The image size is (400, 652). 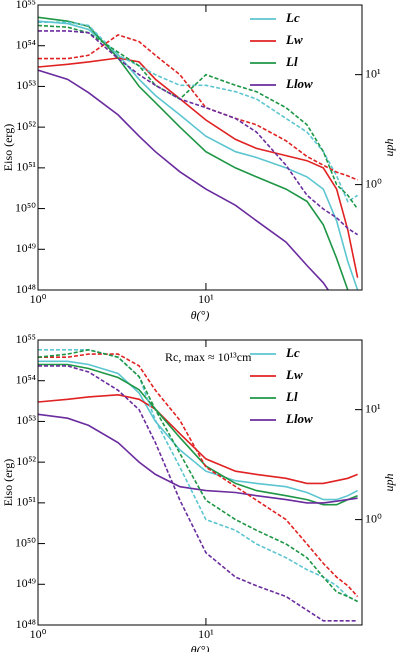 I want to click on annotation: Rc, max ≈ 10¹³cm, so click(x=208, y=357).